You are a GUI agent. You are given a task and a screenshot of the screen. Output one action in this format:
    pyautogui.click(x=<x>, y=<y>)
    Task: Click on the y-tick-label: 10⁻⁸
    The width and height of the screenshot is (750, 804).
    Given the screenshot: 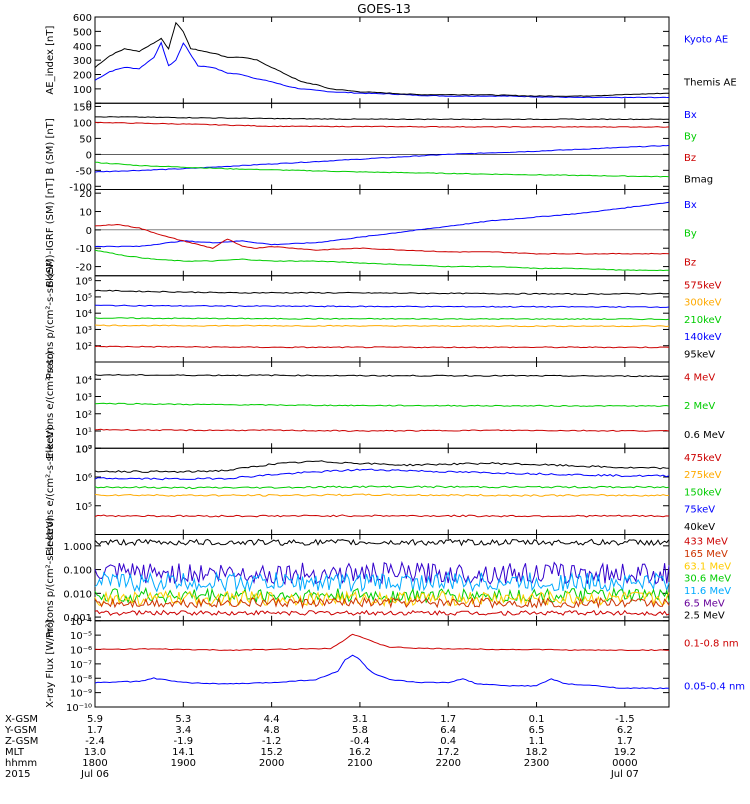 What is the action you would take?
    pyautogui.click(x=81, y=679)
    